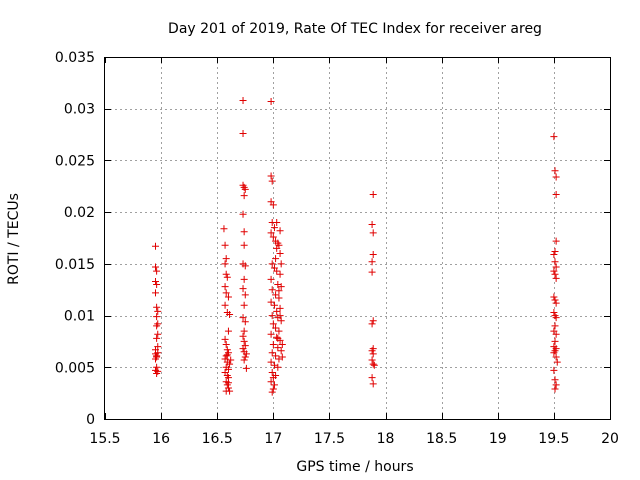 Image resolution: width=640 pixels, height=480 pixels. What do you see at coordinates (553, 439) in the screenshot?
I see `x-tick-label: 19.5` at bounding box center [553, 439].